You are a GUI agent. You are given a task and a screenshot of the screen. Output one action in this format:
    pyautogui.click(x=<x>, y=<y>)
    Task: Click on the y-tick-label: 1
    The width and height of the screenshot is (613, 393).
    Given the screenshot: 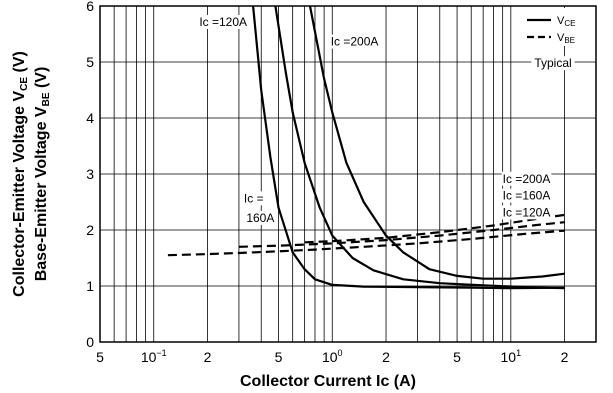 What is the action you would take?
    pyautogui.click(x=90, y=286)
    